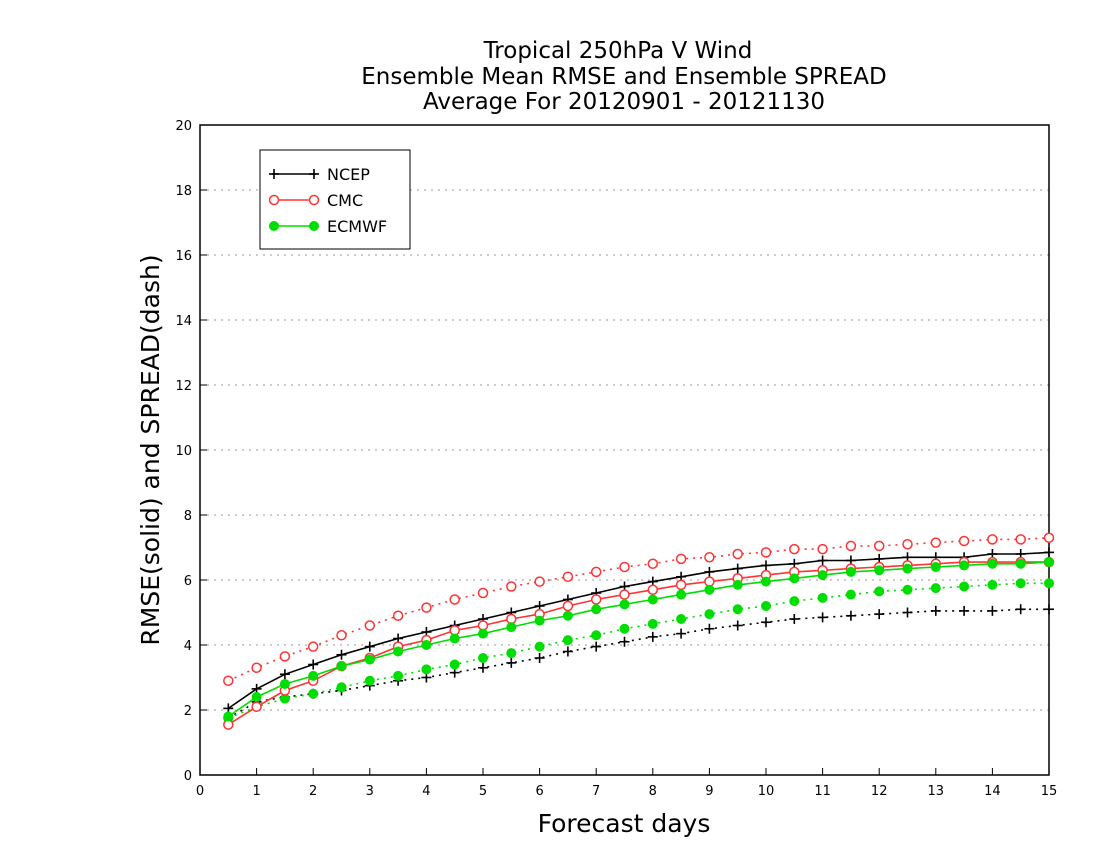 The image size is (1100, 850). What do you see at coordinates (936, 791) in the screenshot?
I see `x-tick-label: 13` at bounding box center [936, 791].